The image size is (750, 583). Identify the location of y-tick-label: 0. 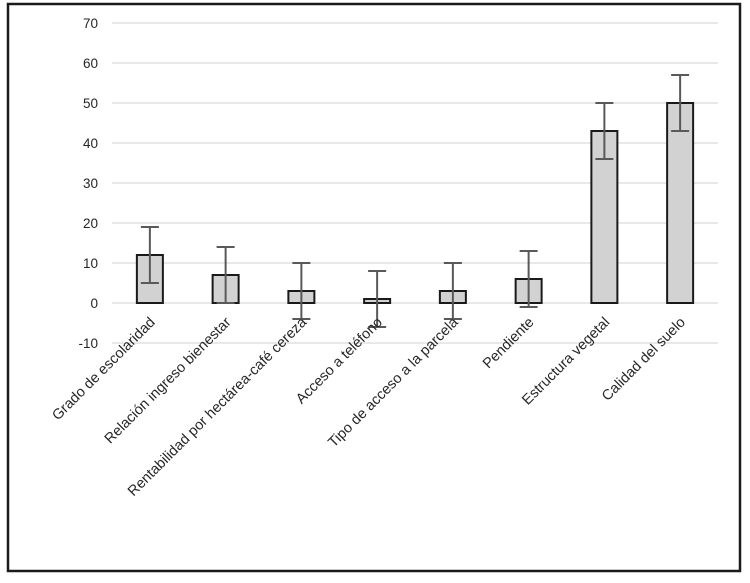
(94, 303).